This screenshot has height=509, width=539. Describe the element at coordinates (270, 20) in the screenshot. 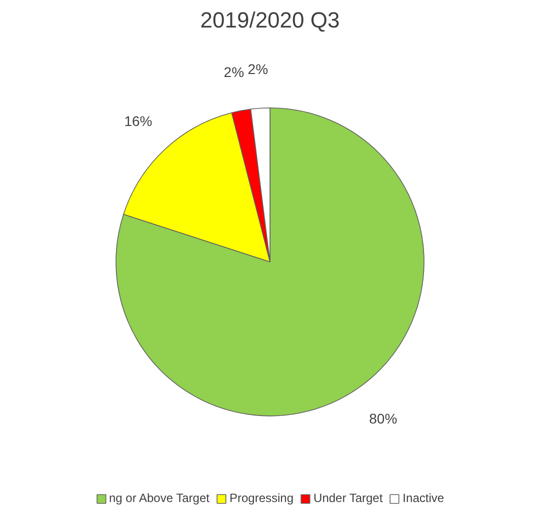

I see `chart-title: 2019/2020 Q3` at that location.